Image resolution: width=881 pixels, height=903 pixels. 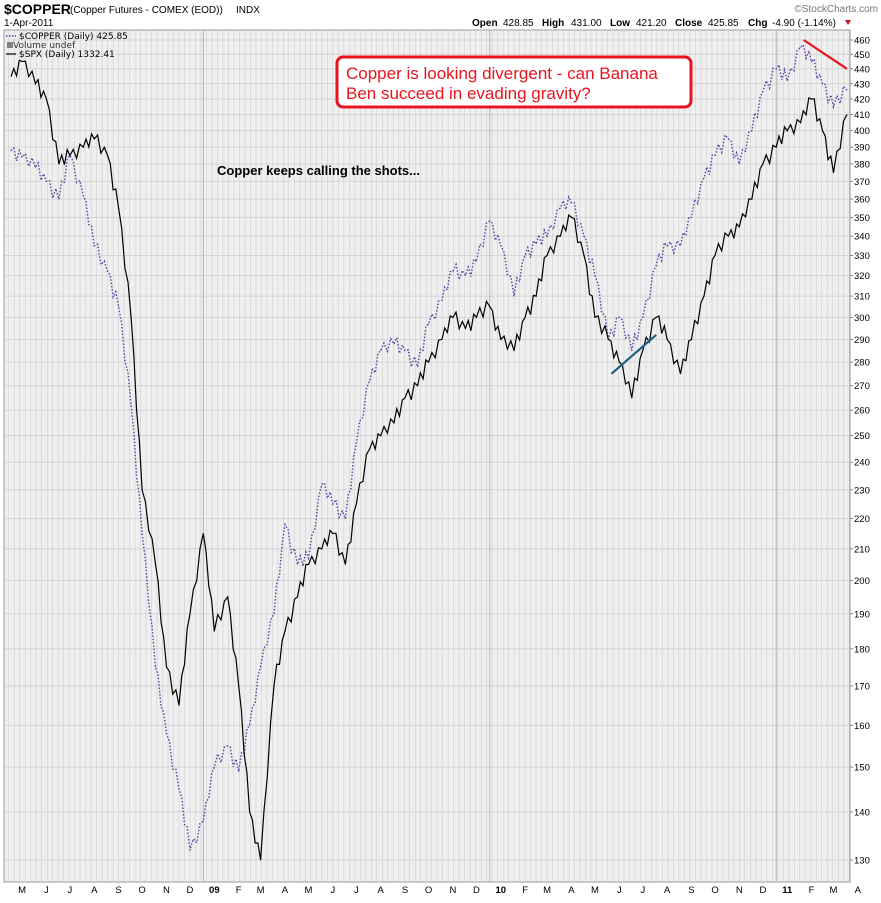 What do you see at coordinates (428, 890) in the screenshot?
I see `x-tick-label: O` at bounding box center [428, 890].